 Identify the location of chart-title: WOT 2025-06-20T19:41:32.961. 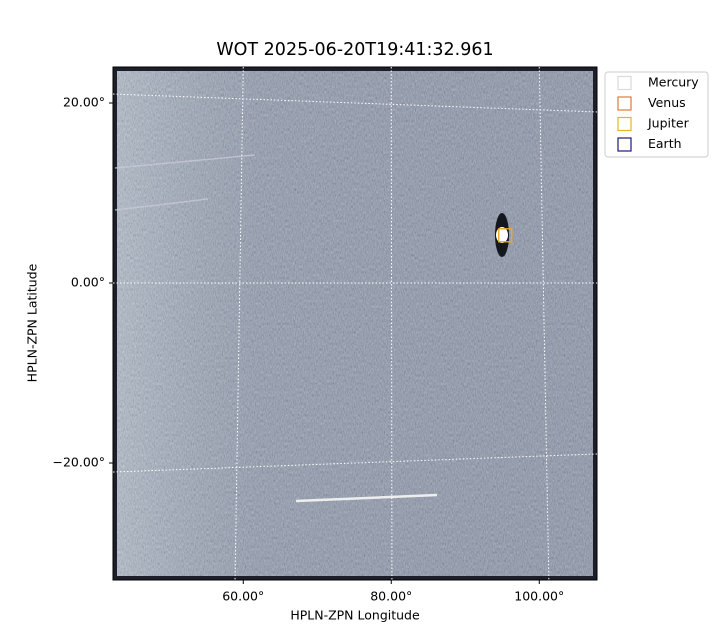
(354, 50).